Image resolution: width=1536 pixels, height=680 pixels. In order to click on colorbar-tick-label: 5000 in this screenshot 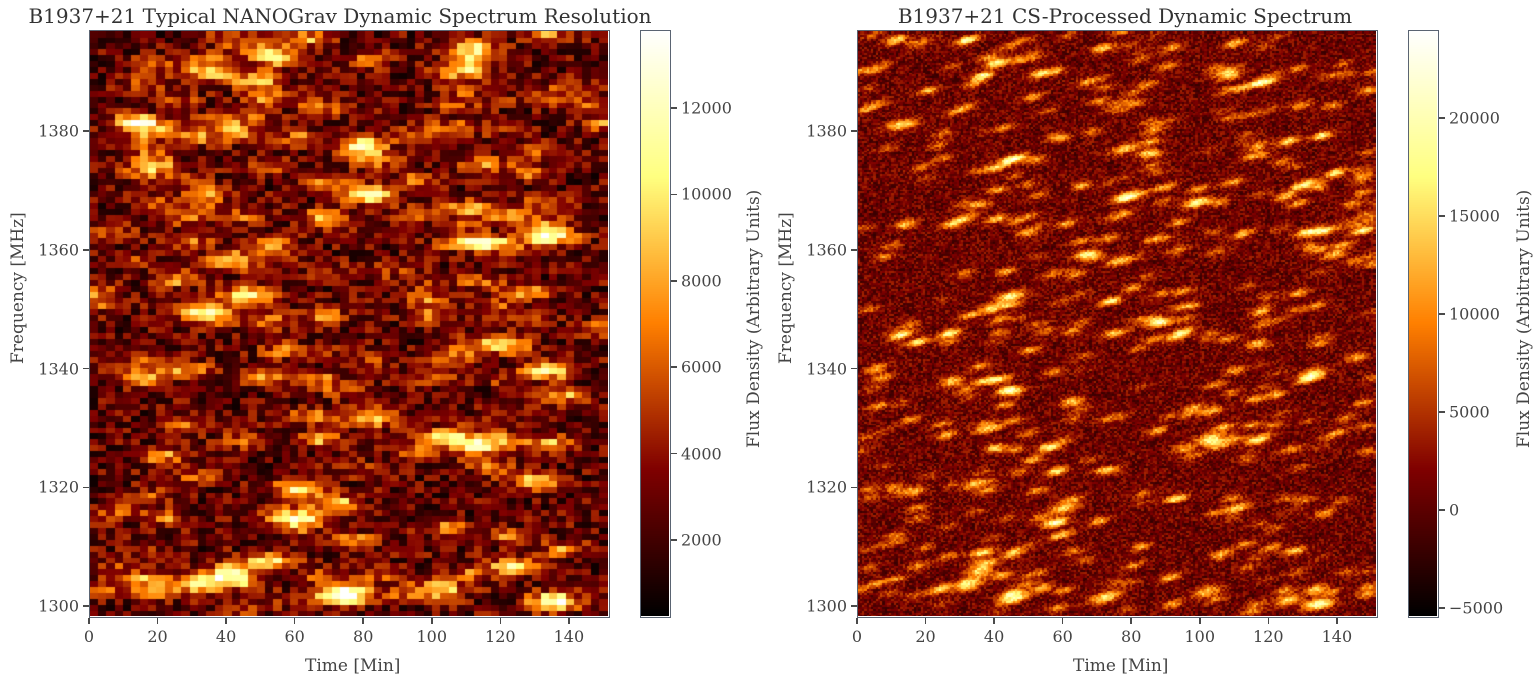, I will do `click(1469, 412)`.